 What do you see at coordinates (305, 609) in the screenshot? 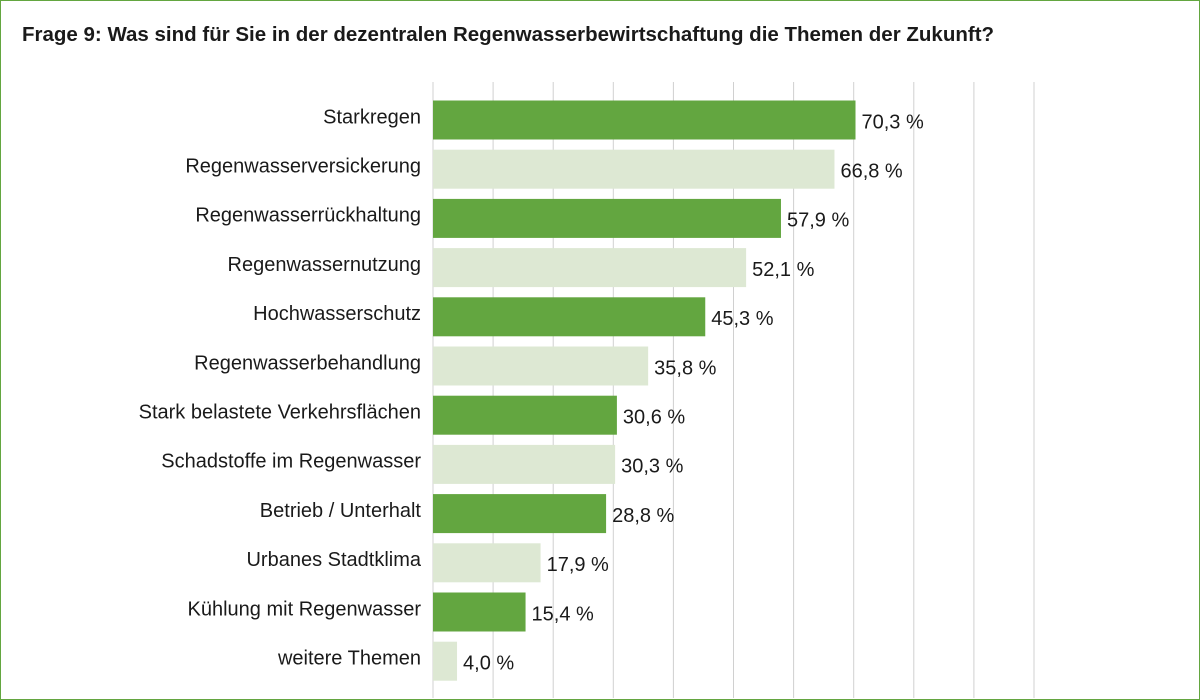
I see `category-label: Kühlung mit Regenwasser` at bounding box center [305, 609].